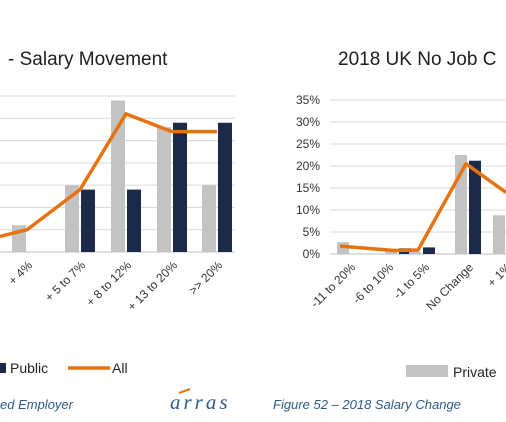 The image size is (506, 422). Describe the element at coordinates (308, 122) in the screenshot. I see `right-y-tick-label: 30%` at that location.